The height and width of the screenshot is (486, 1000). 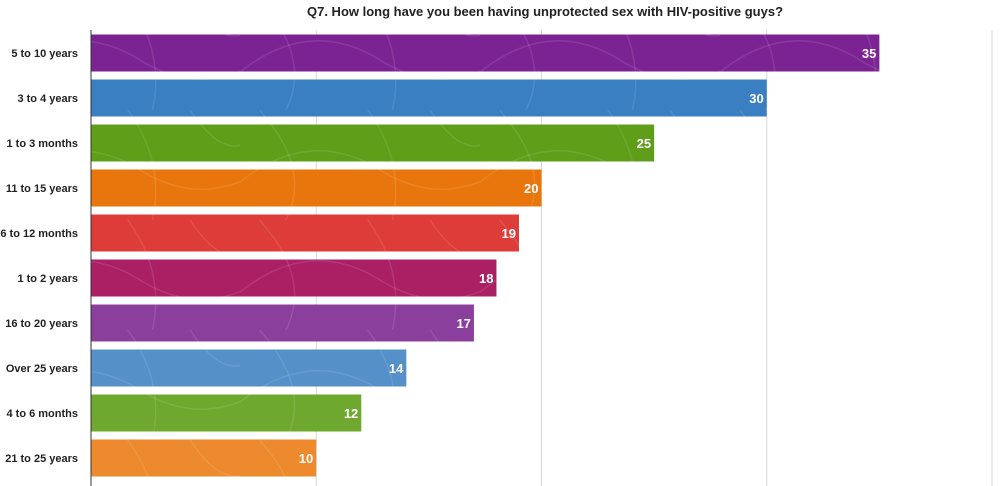 I want to click on category-label: 3 to 4 years, so click(x=47, y=99).